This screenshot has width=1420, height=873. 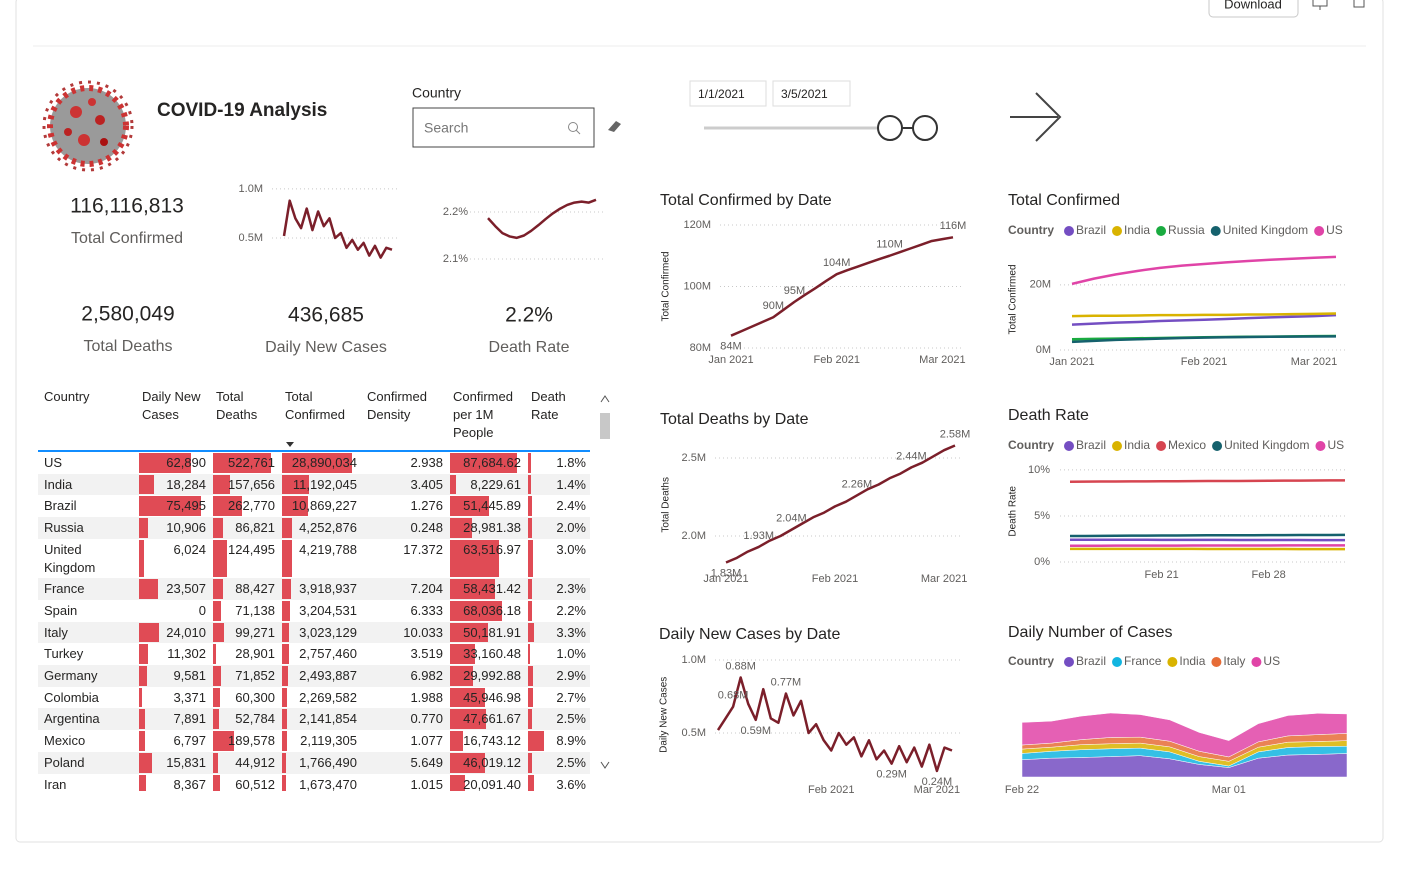 I want to click on scrollbar, so click(x=605, y=582).